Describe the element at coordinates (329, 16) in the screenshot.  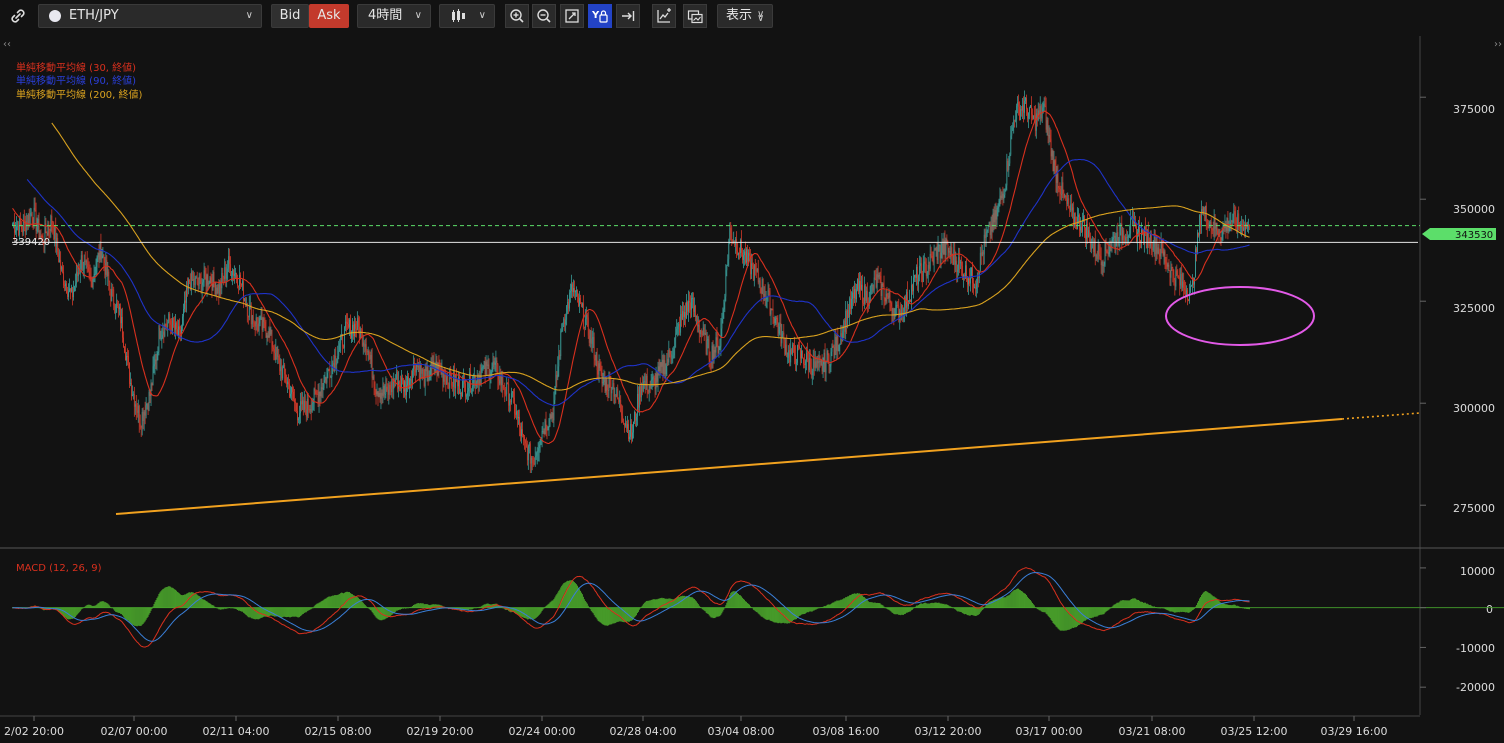
I see `ask-button: Ask` at that location.